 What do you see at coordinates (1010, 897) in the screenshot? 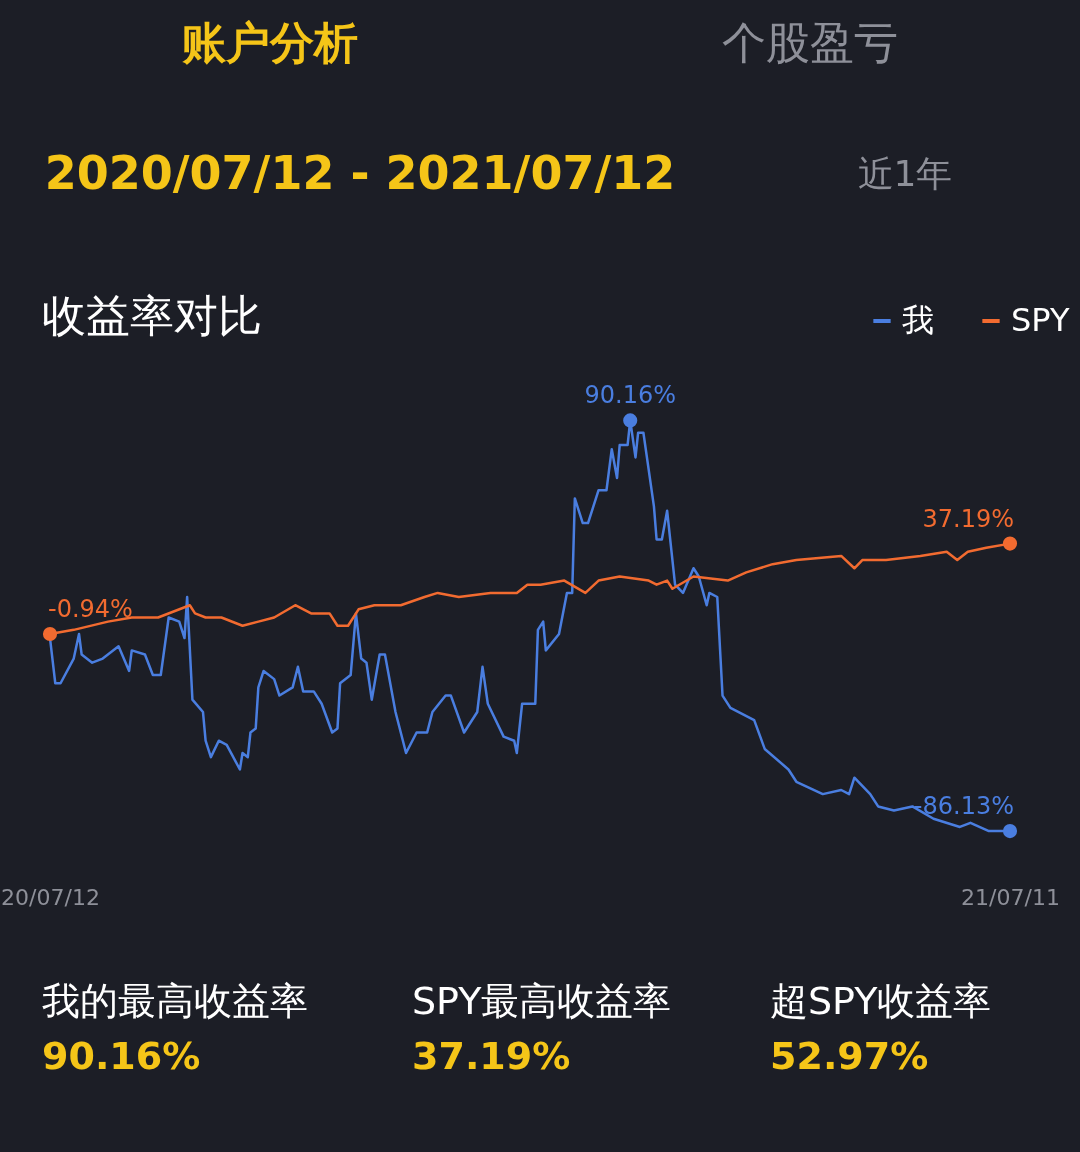
I see `x-tick-label: 21/07/11` at bounding box center [1010, 897].